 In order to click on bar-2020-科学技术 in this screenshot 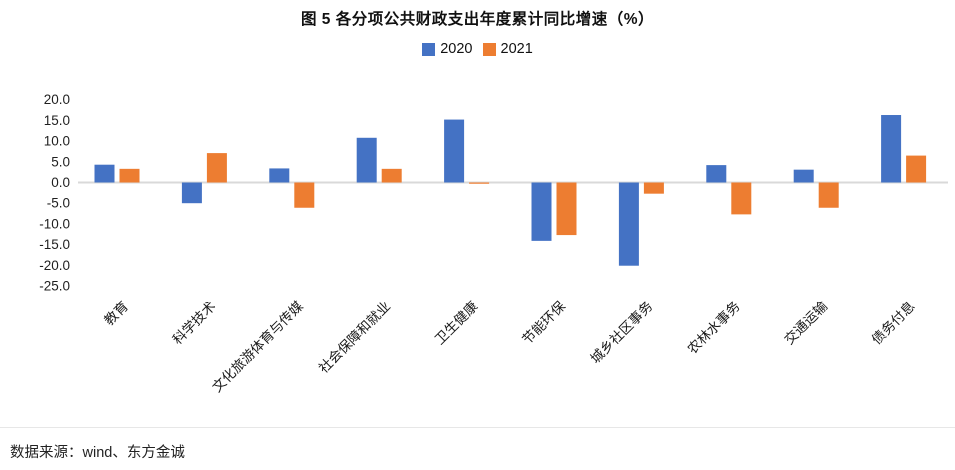, I will do `click(191, 193)`.